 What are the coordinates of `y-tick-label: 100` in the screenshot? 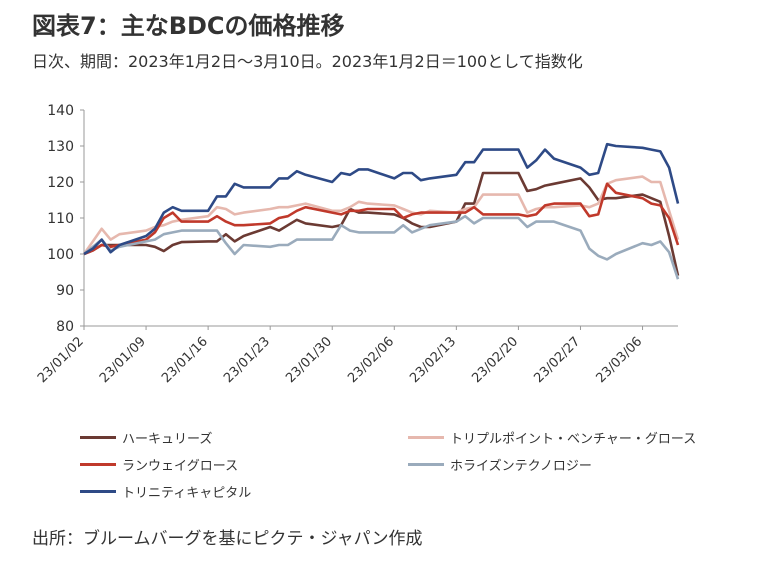 It's located at (60, 255).